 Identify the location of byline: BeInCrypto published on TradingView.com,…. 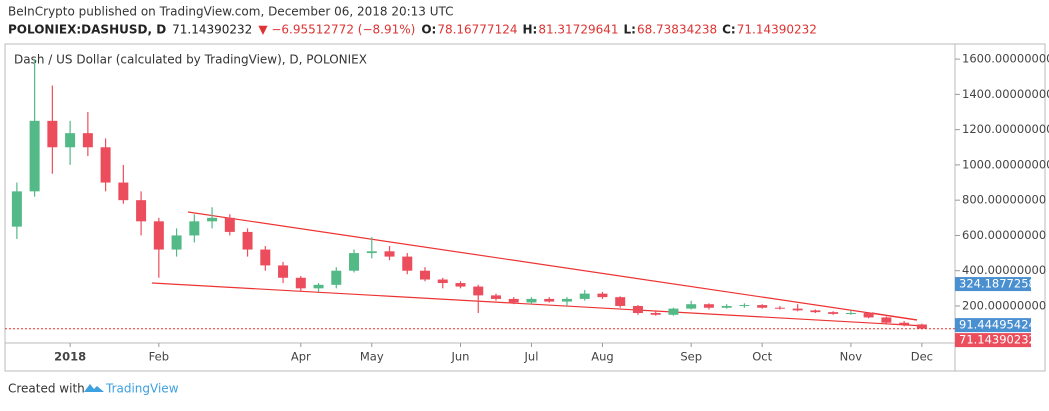
(231, 12).